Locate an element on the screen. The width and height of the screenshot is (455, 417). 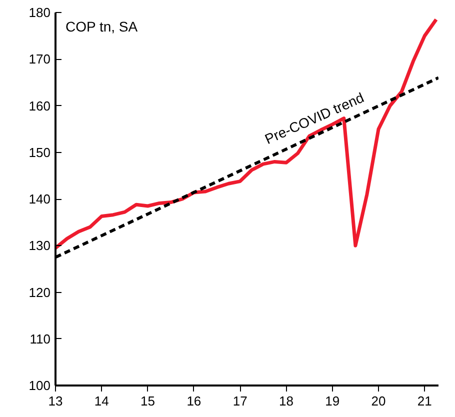
y-tick-label: 160 is located at coordinates (39, 106).